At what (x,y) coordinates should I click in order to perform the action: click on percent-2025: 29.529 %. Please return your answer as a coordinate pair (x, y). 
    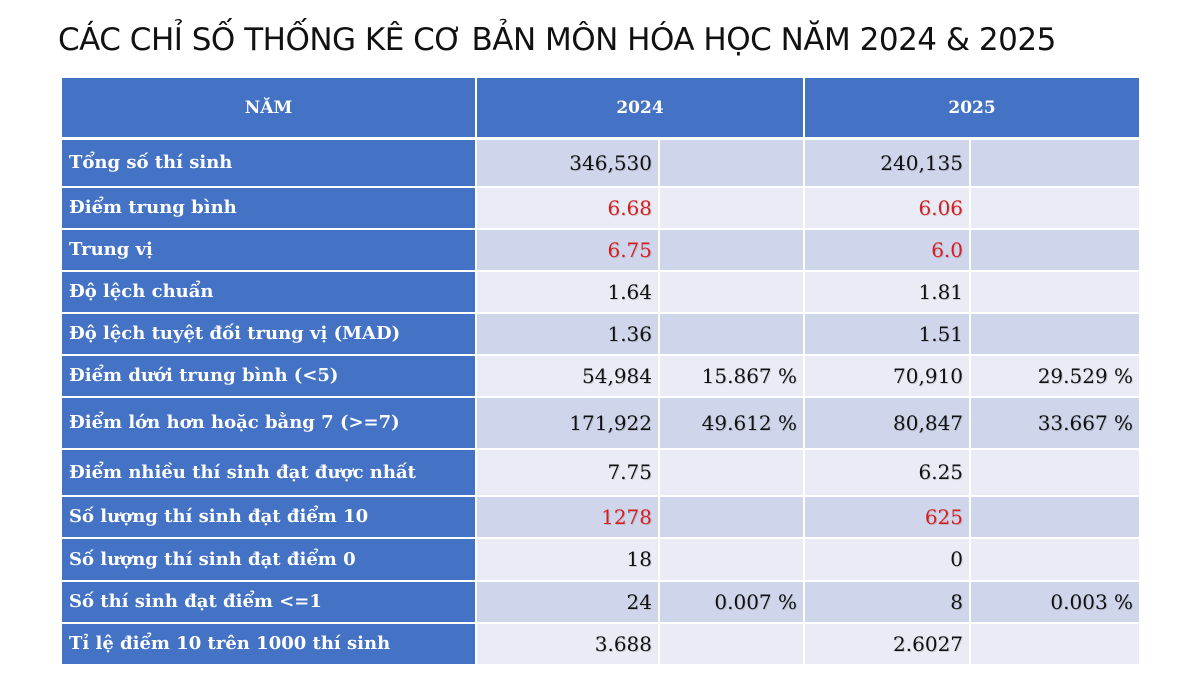
    Looking at the image, I should click on (1055, 376).